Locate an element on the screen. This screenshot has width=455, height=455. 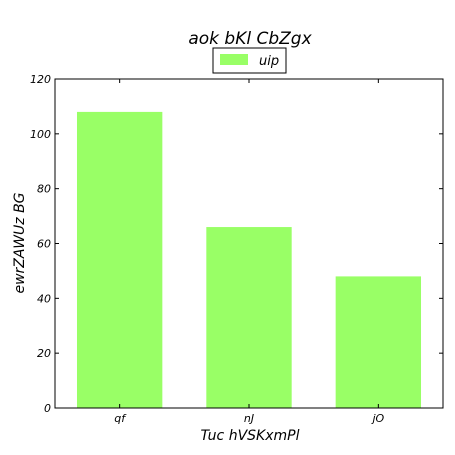
y-tick-label: 40 is located at coordinates (44, 298).